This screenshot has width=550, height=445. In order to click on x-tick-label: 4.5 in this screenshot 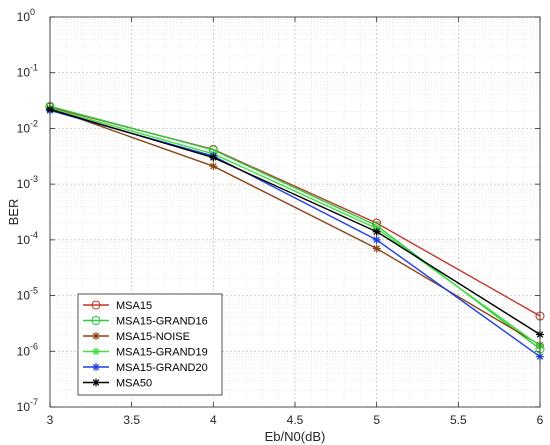, I will do `click(295, 420)`.